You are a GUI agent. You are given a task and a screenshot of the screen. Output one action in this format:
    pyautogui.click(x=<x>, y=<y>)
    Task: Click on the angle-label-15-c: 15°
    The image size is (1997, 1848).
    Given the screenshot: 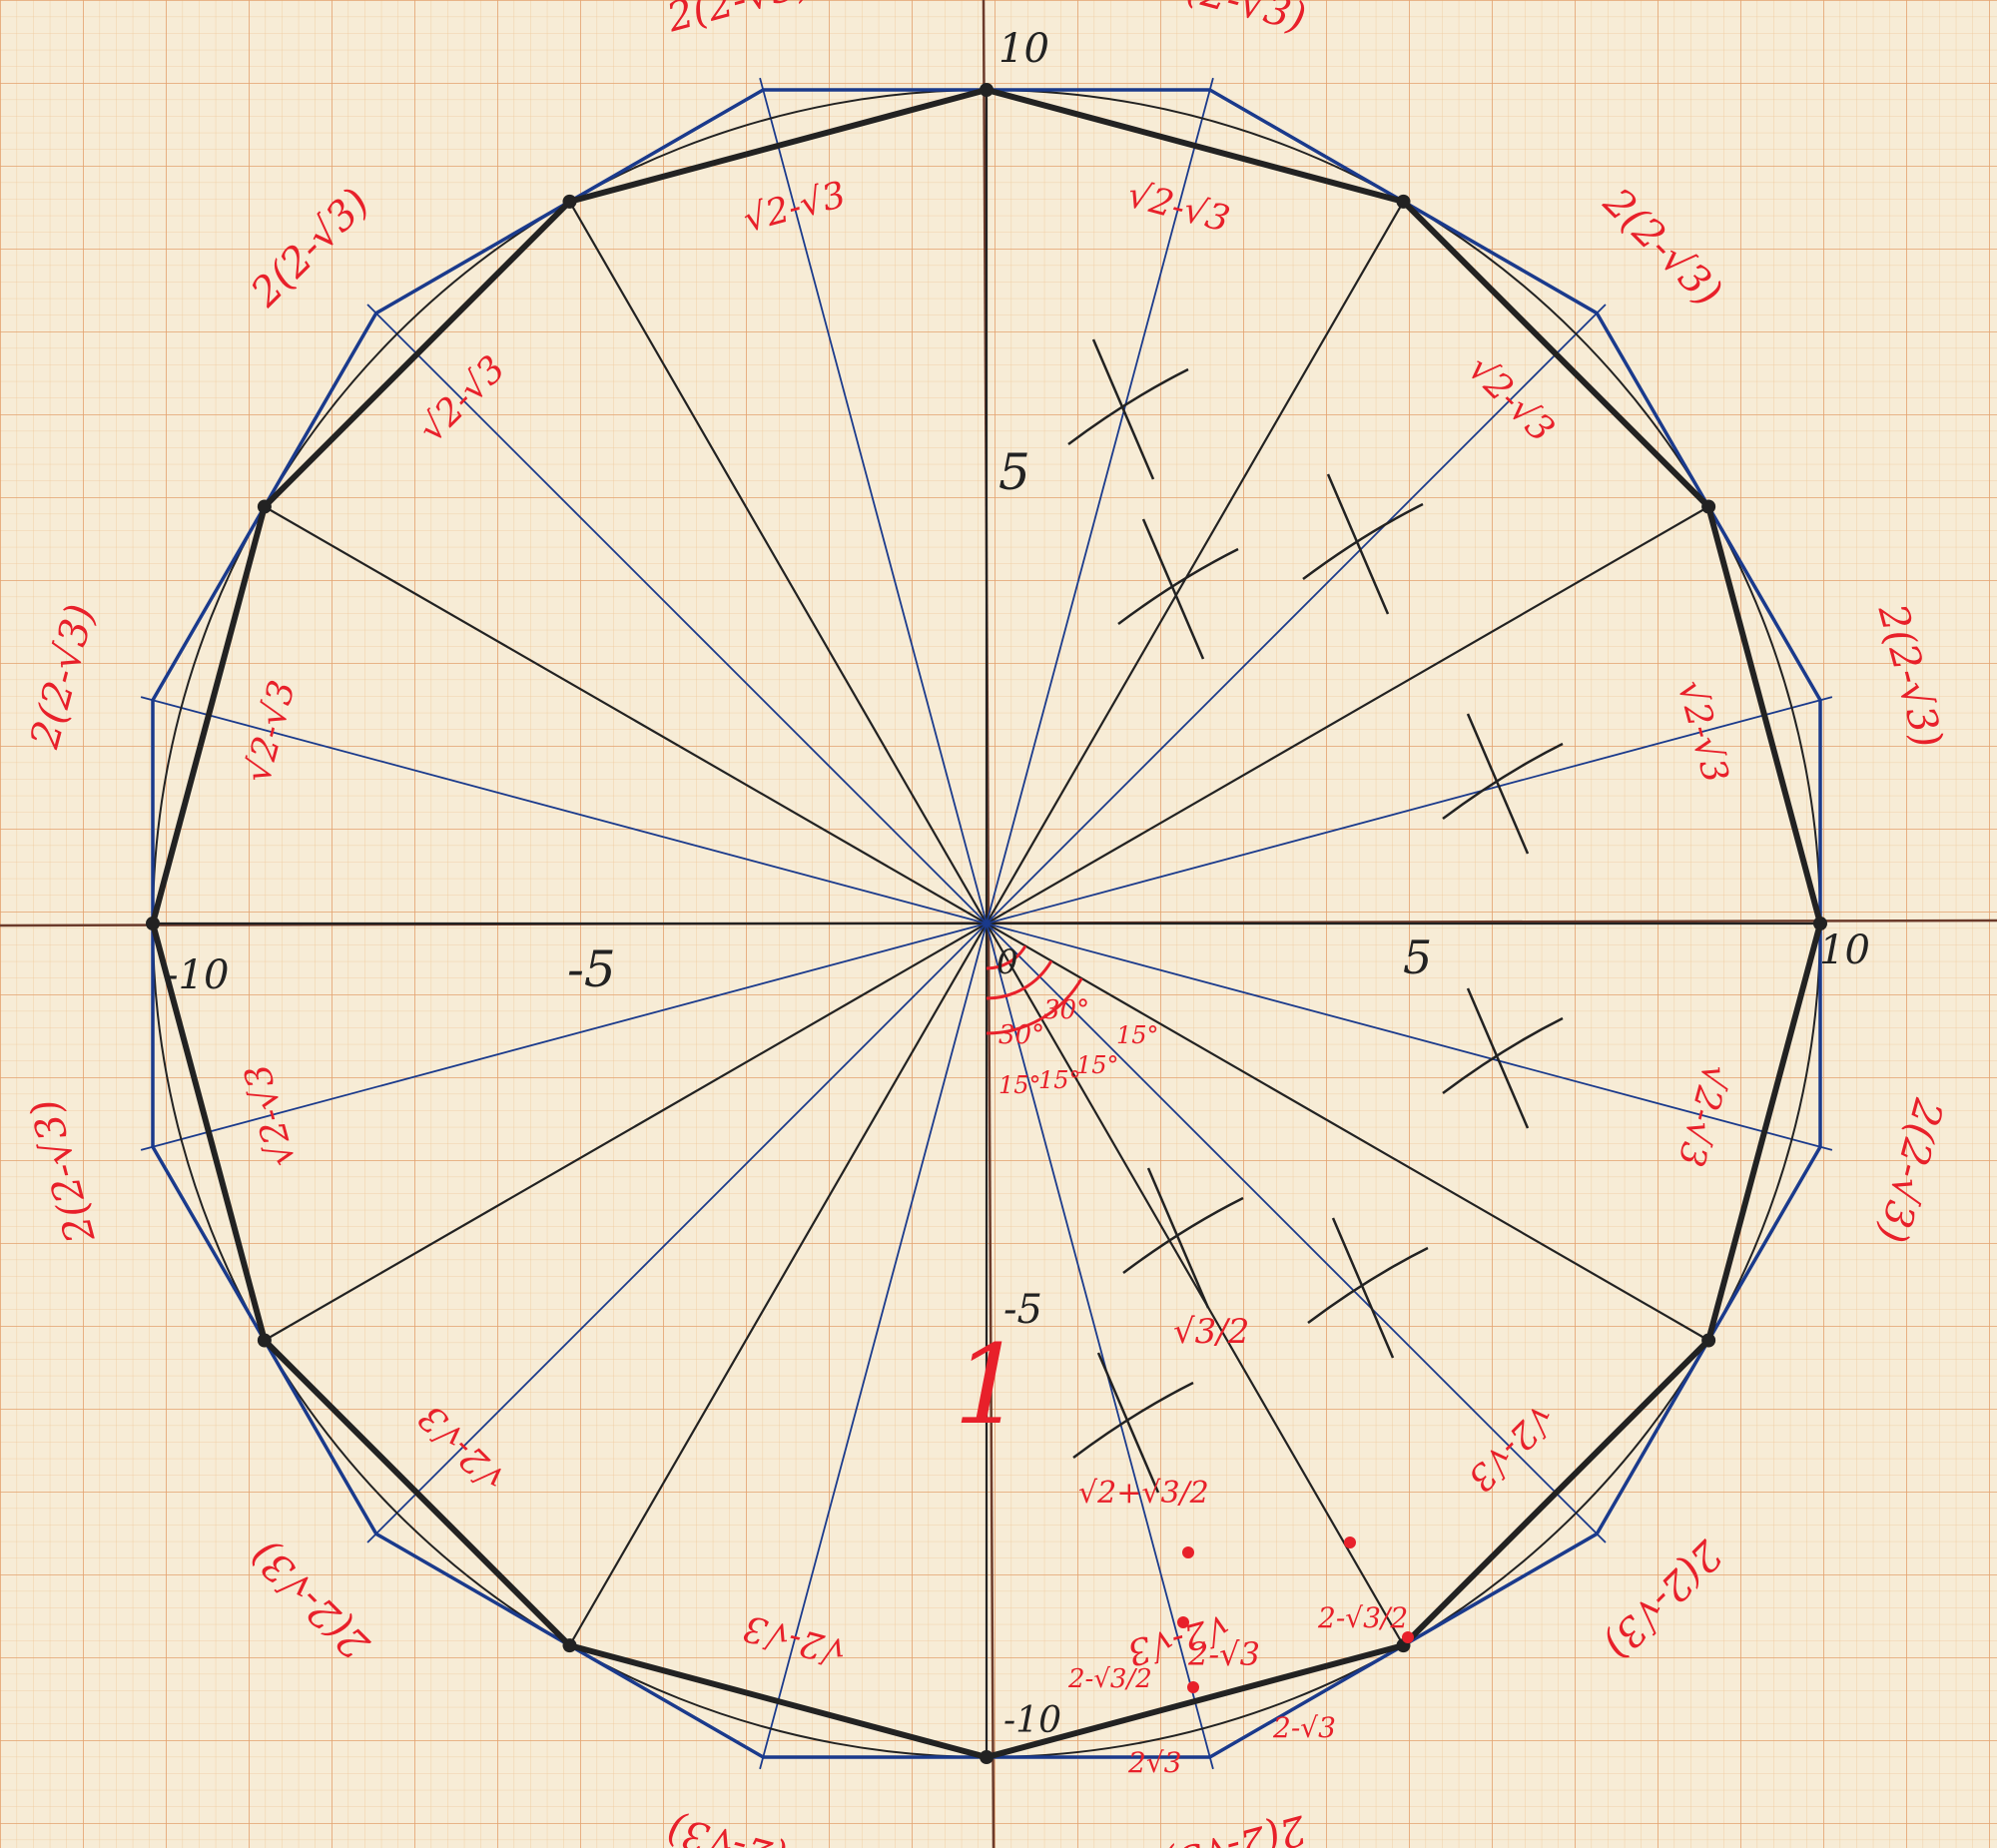 What is the action you would take?
    pyautogui.click(x=1097, y=1065)
    